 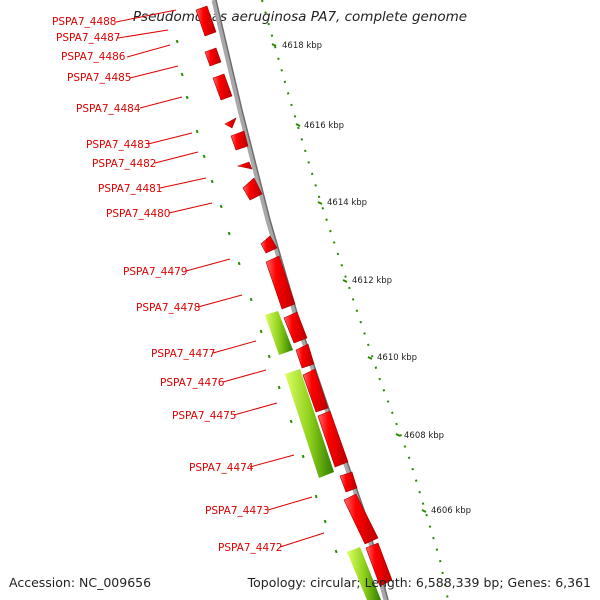 What do you see at coordinates (302, 46) in the screenshot?
I see `scale-label: 4618 kbp` at bounding box center [302, 46].